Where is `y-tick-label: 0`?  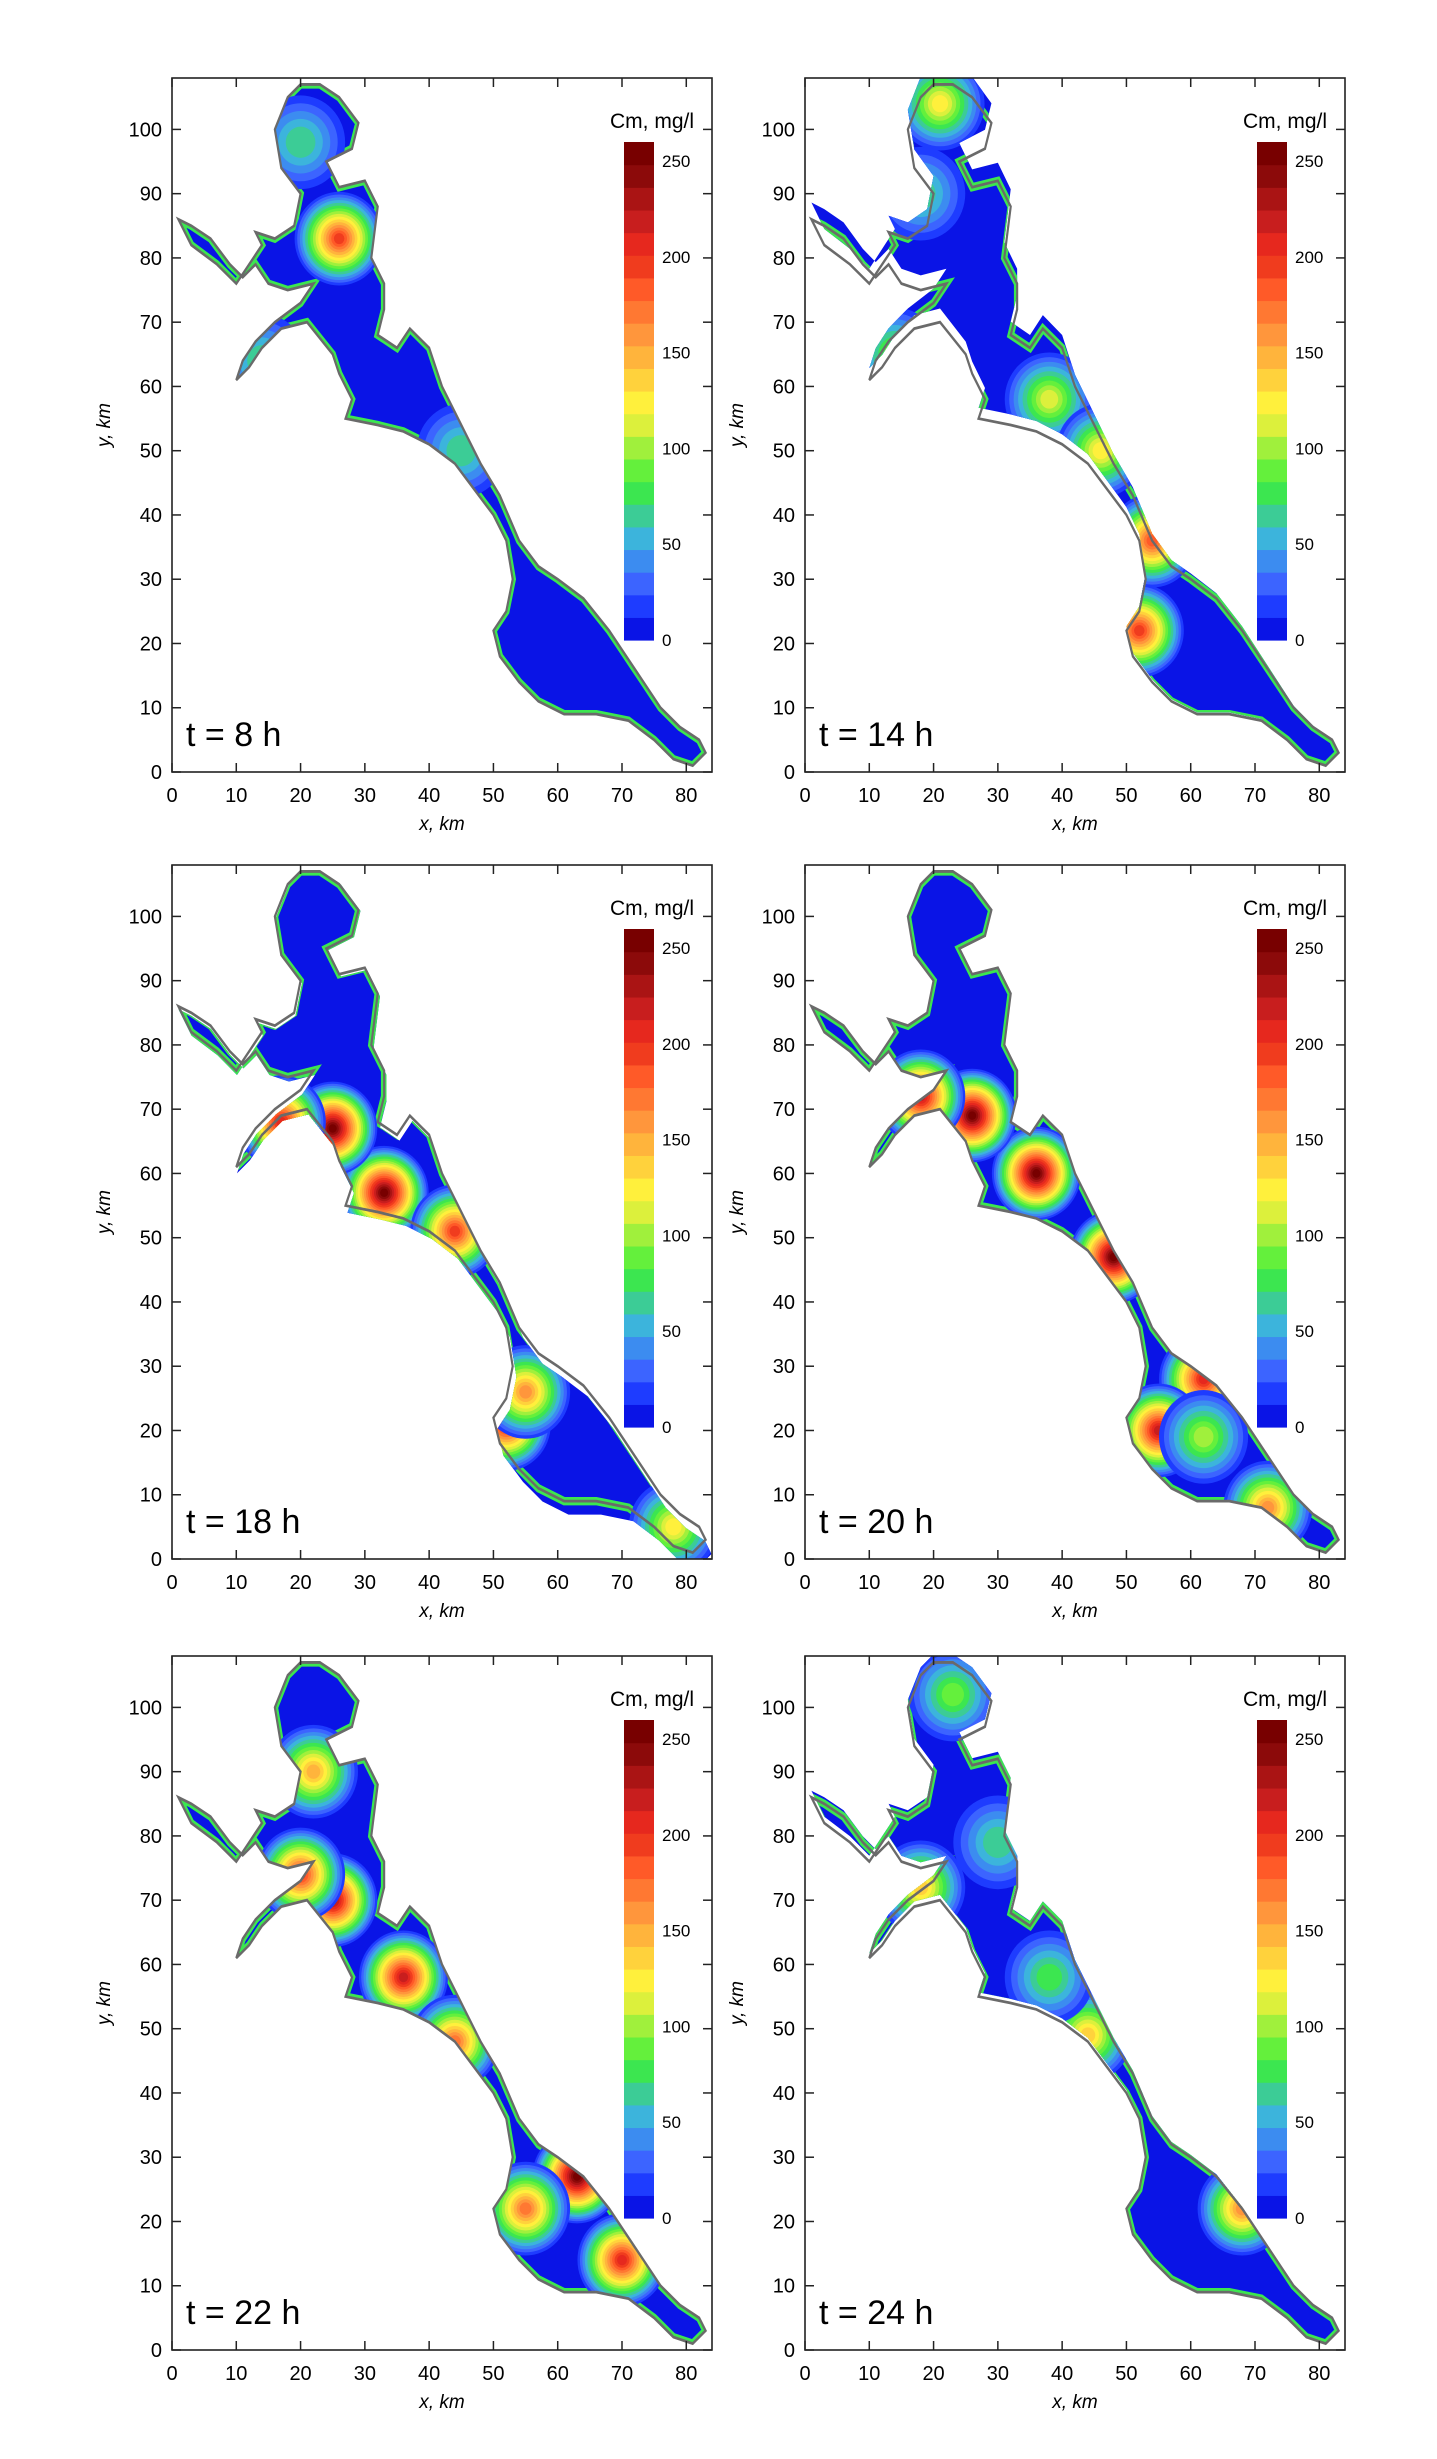 y-tick-label: 0 is located at coordinates (789, 773).